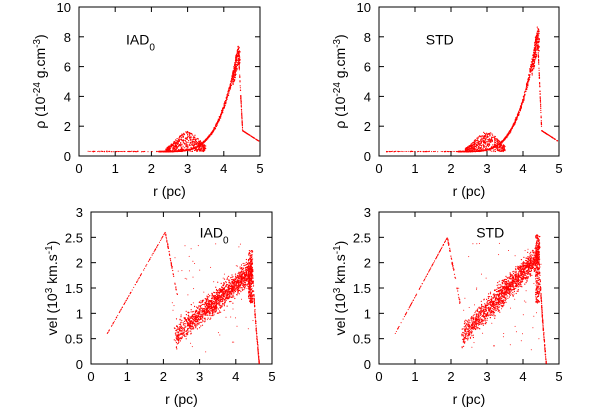 The height and width of the screenshot is (419, 598). Describe the element at coordinates (74, 288) in the screenshot. I see `y-tick-label: 1.5` at that location.